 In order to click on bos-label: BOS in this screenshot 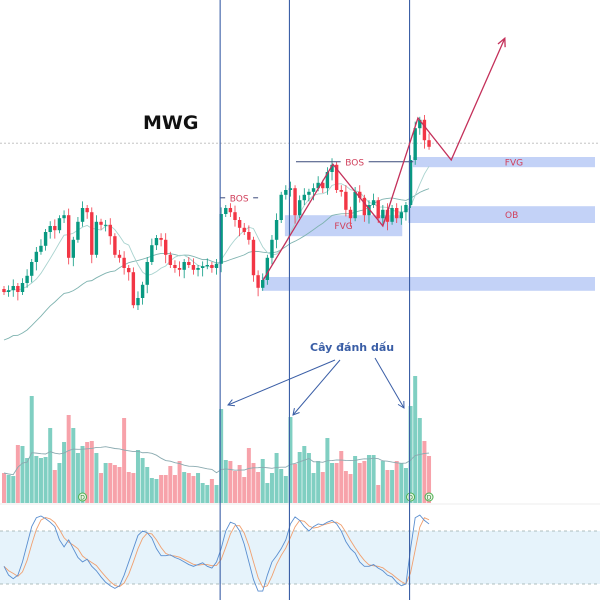, I will do `click(354, 163)`.